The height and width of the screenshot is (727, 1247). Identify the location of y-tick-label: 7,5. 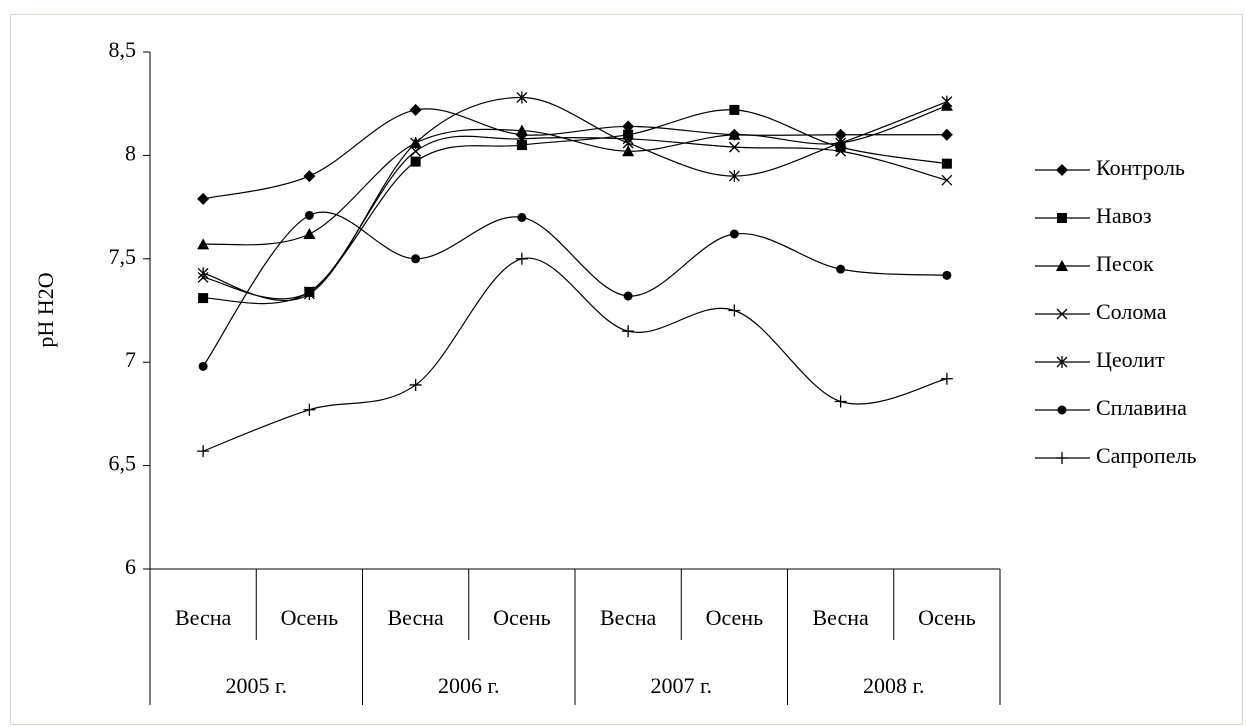
(123, 256).